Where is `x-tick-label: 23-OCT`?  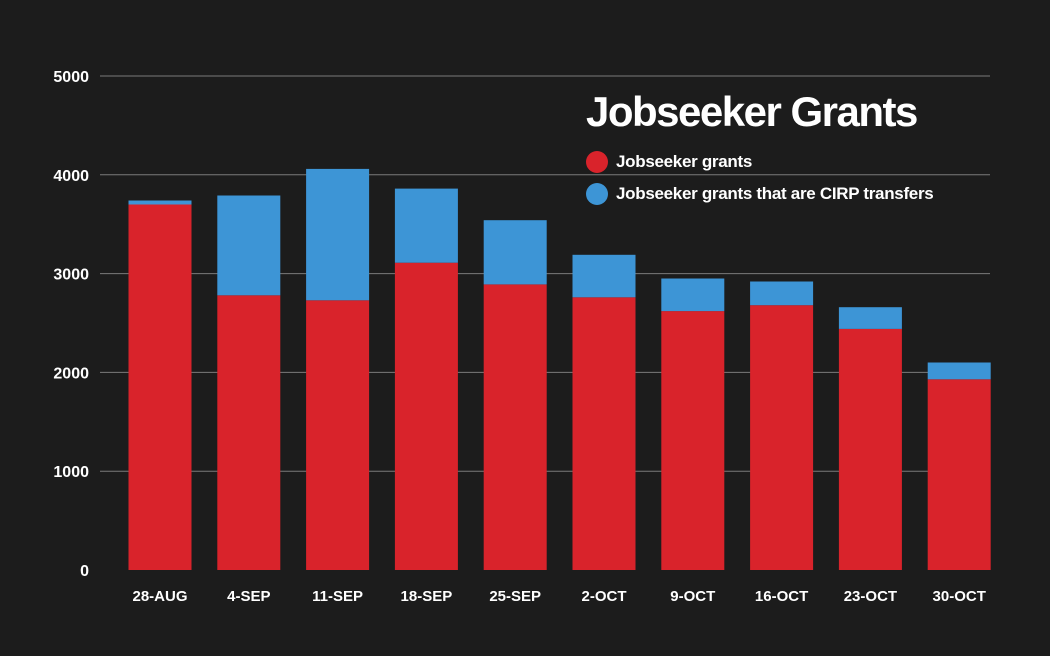 x-tick-label: 23-OCT is located at coordinates (870, 596).